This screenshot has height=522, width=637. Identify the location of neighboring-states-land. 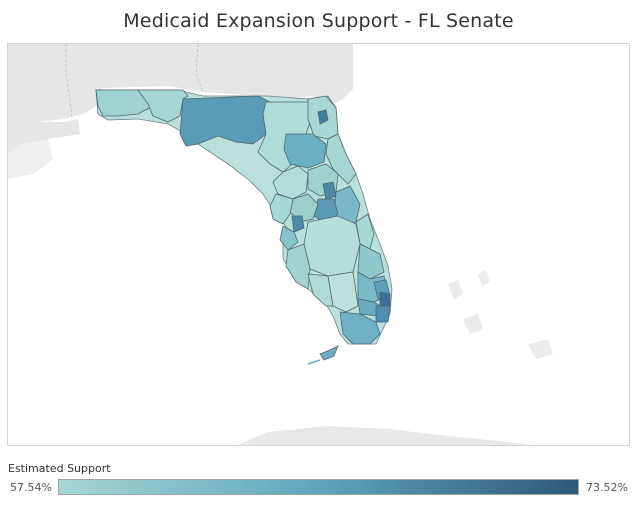
(318, 84).